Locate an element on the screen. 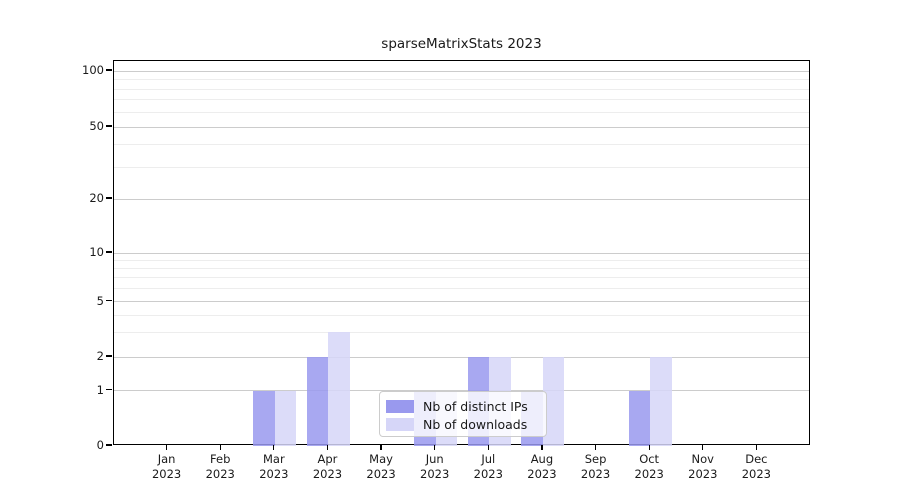 The height and width of the screenshot is (500, 900). x-tick-month: Jan is located at coordinates (166, 459).